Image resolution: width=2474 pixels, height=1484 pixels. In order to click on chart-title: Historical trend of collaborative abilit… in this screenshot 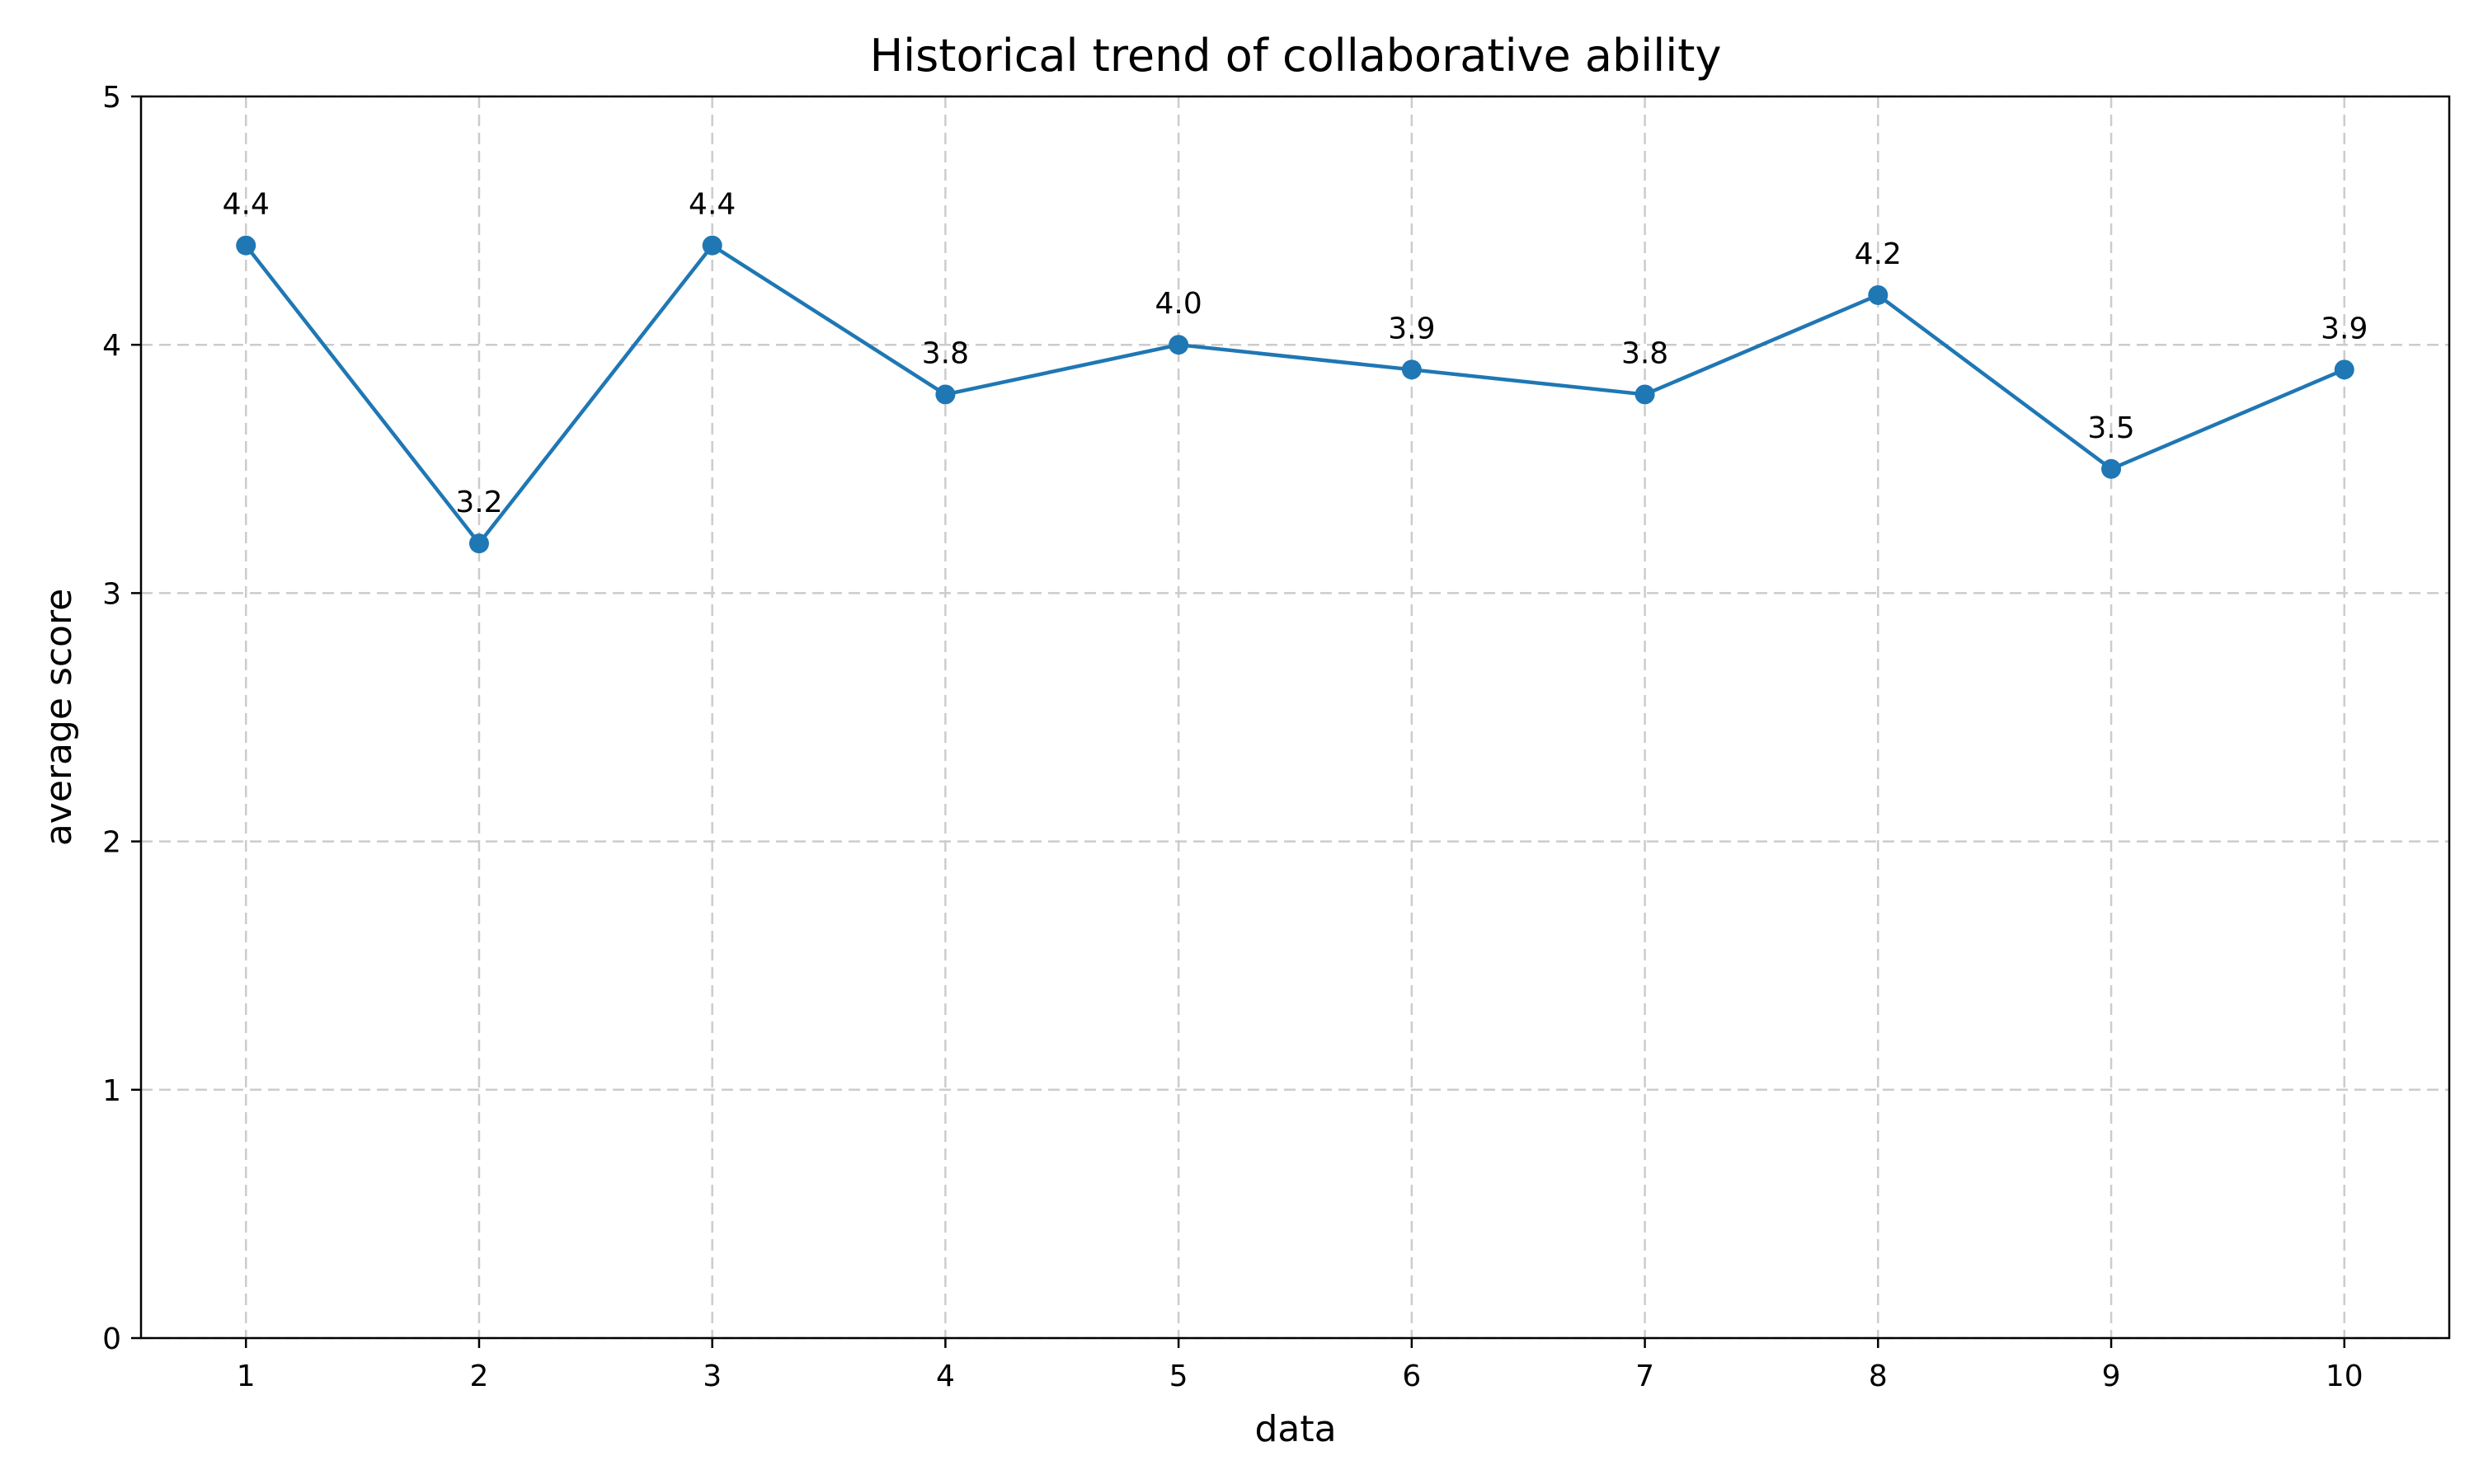, I will do `click(1296, 56)`.